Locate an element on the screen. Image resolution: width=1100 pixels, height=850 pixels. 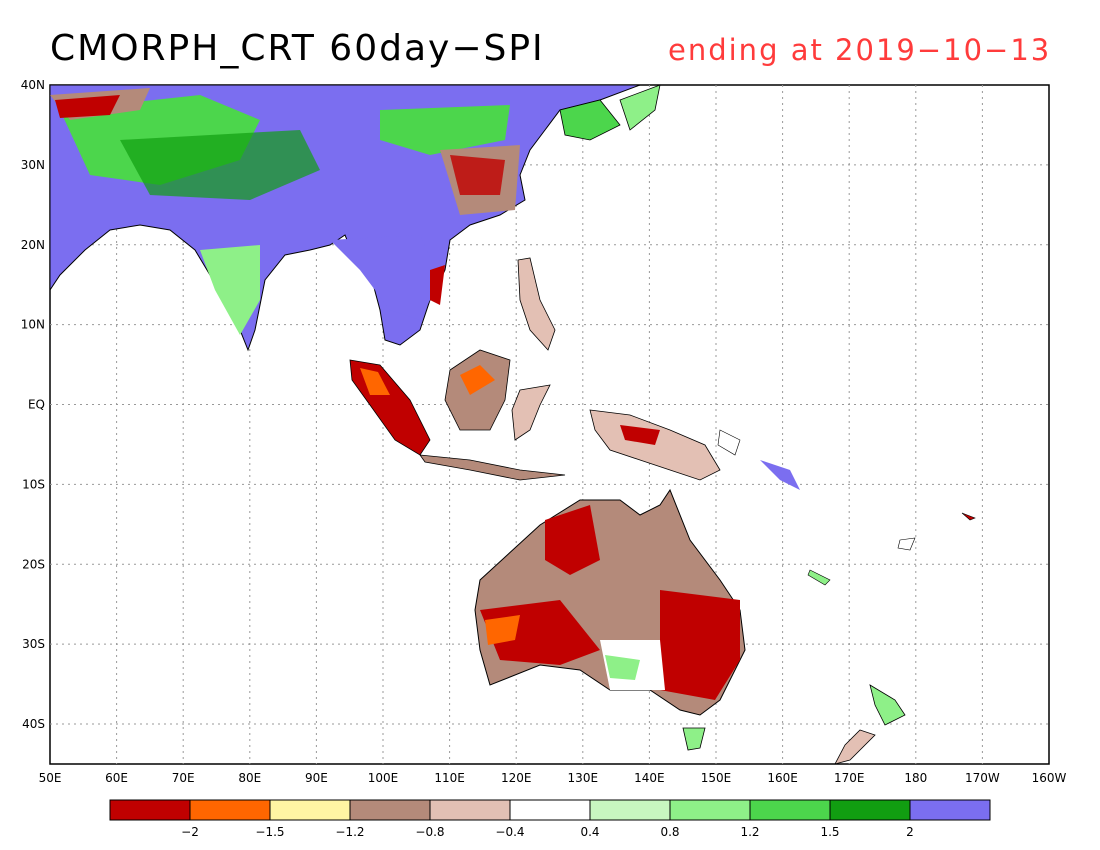
lon-tick-label: 180 is located at coordinates (915, 778).